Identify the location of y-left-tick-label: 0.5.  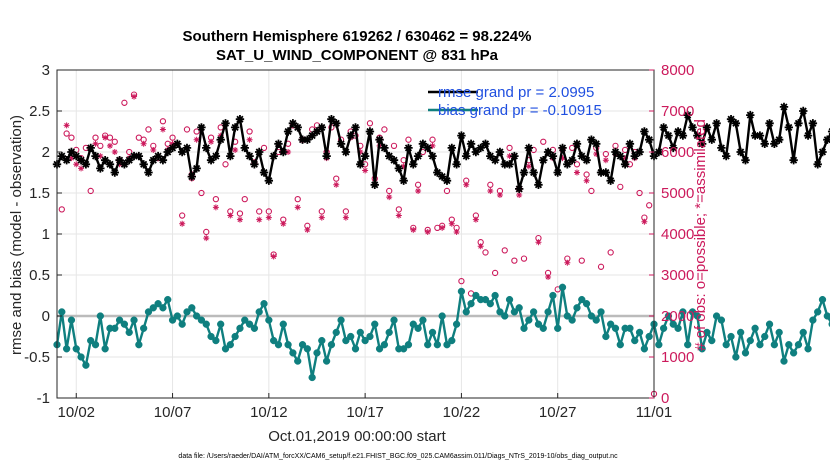
(39, 275).